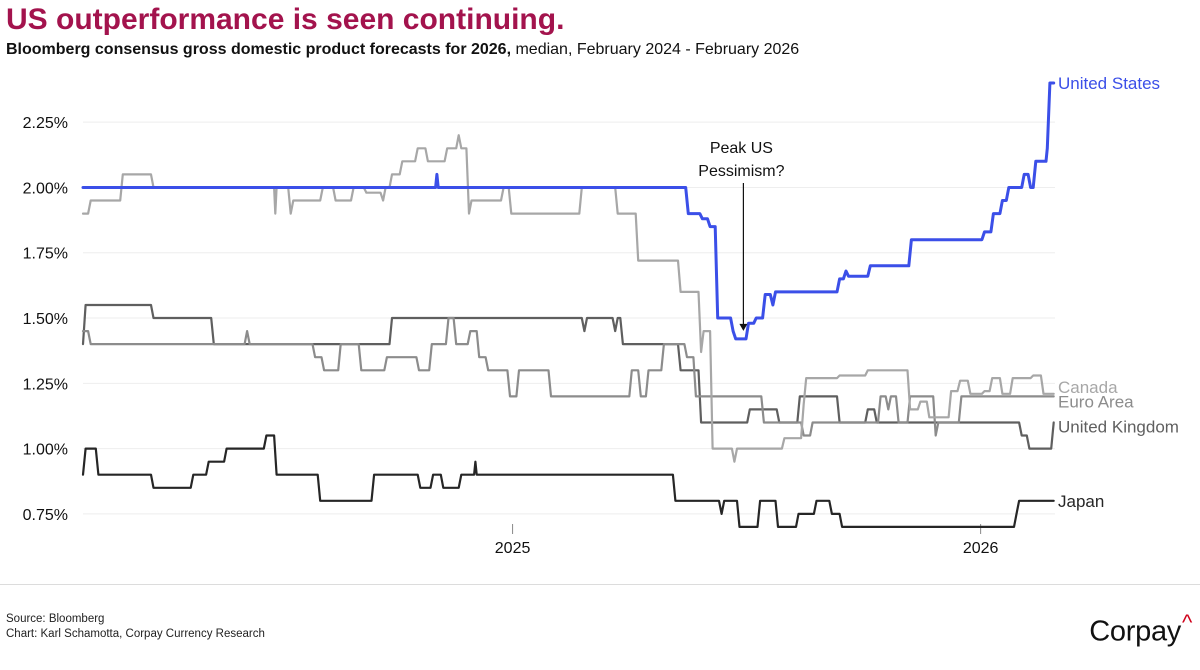 The width and height of the screenshot is (1200, 670). I want to click on series-line-euro-area, so click(568, 376).